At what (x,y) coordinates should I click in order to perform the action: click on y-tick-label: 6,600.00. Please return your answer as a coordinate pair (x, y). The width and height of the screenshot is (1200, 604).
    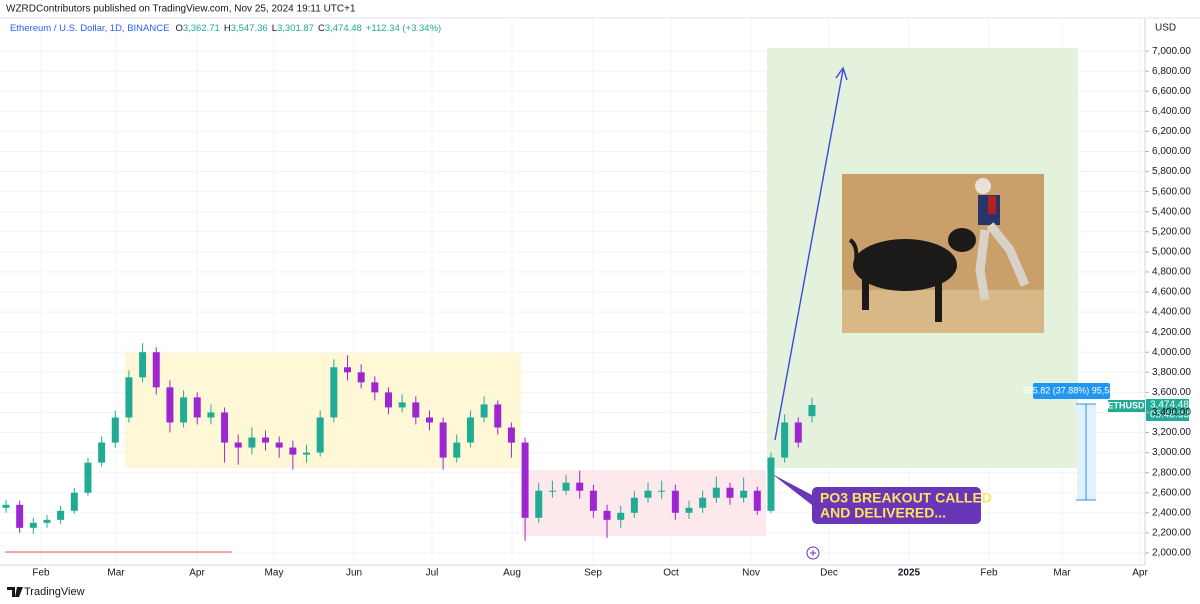
    Looking at the image, I should click on (1171, 91).